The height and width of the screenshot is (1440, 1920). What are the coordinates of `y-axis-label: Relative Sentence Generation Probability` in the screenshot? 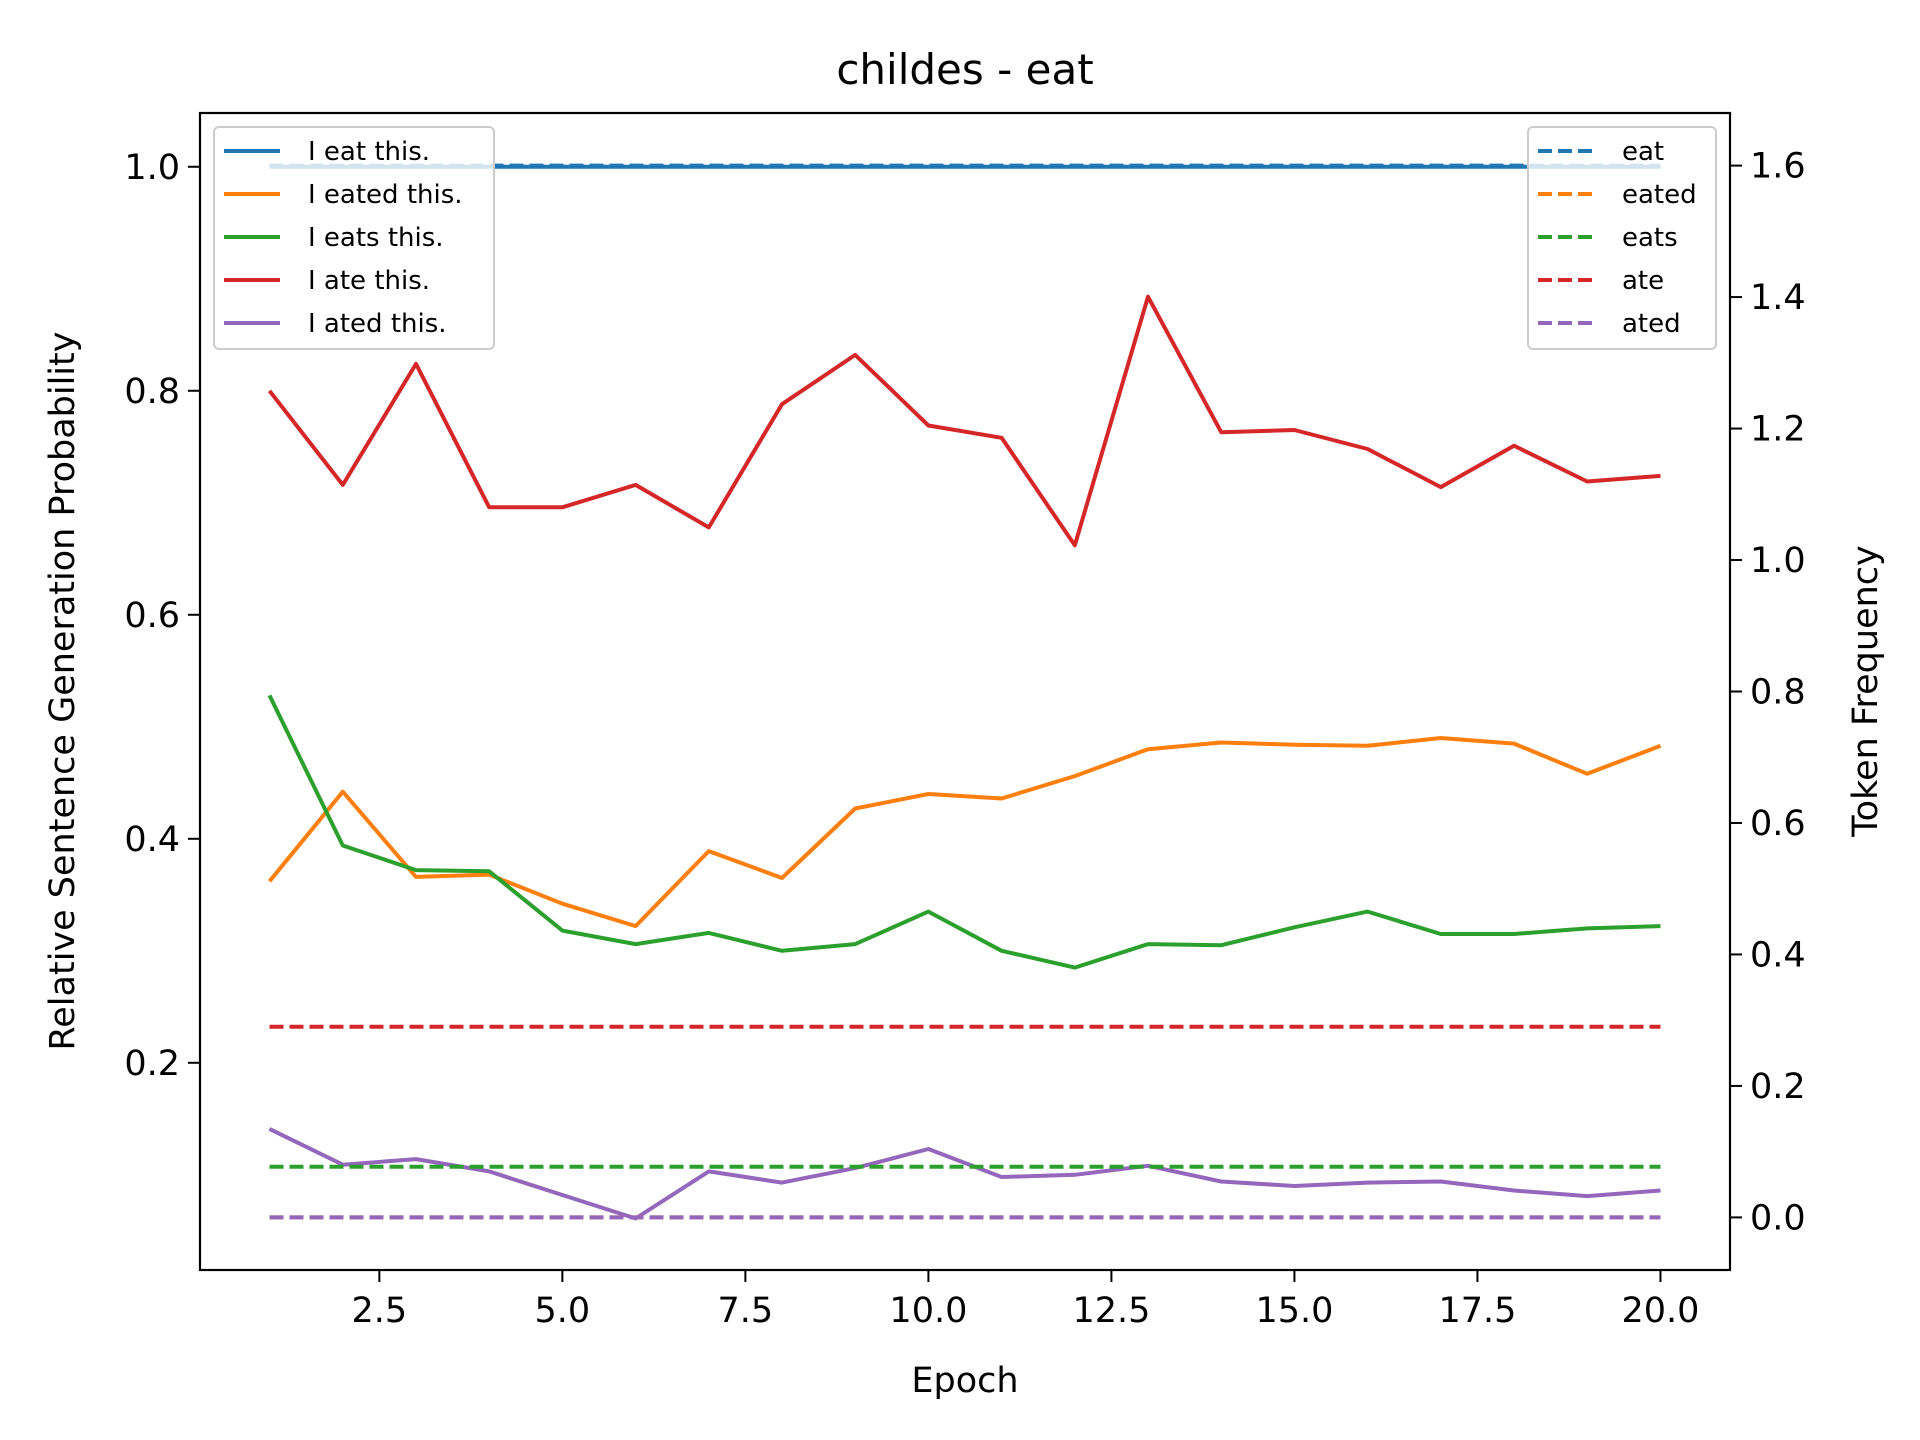 It's located at (63, 691).